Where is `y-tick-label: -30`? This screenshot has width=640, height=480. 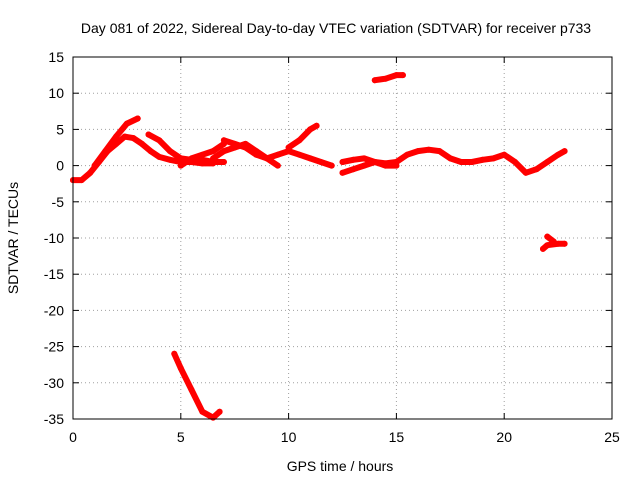 y-tick-label: -30 is located at coordinates (54, 383).